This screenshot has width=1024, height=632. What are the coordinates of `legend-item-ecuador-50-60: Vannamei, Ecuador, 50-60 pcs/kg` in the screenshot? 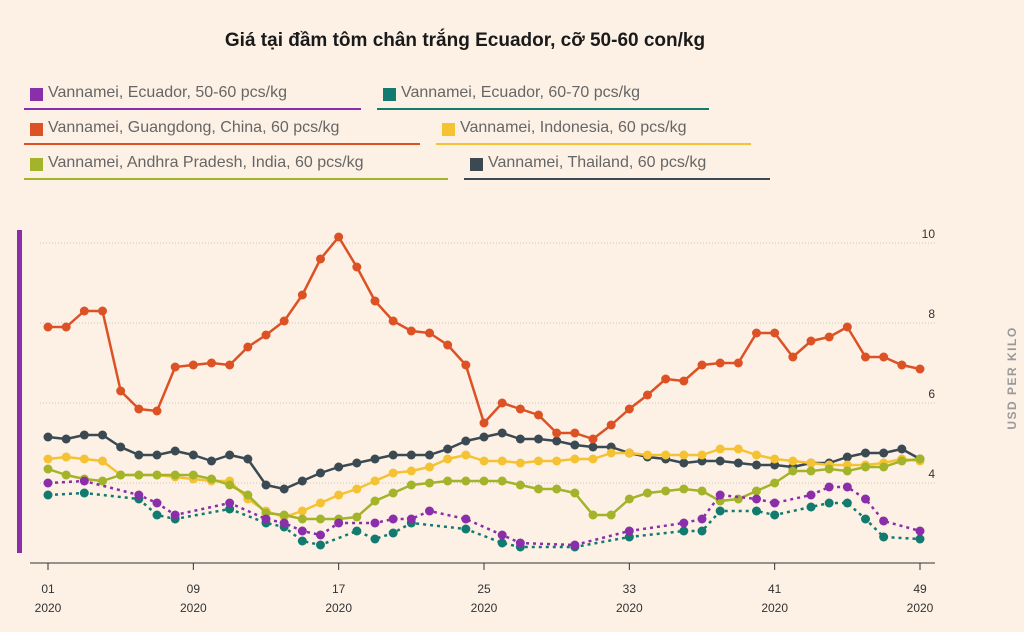 It's located at (192, 97).